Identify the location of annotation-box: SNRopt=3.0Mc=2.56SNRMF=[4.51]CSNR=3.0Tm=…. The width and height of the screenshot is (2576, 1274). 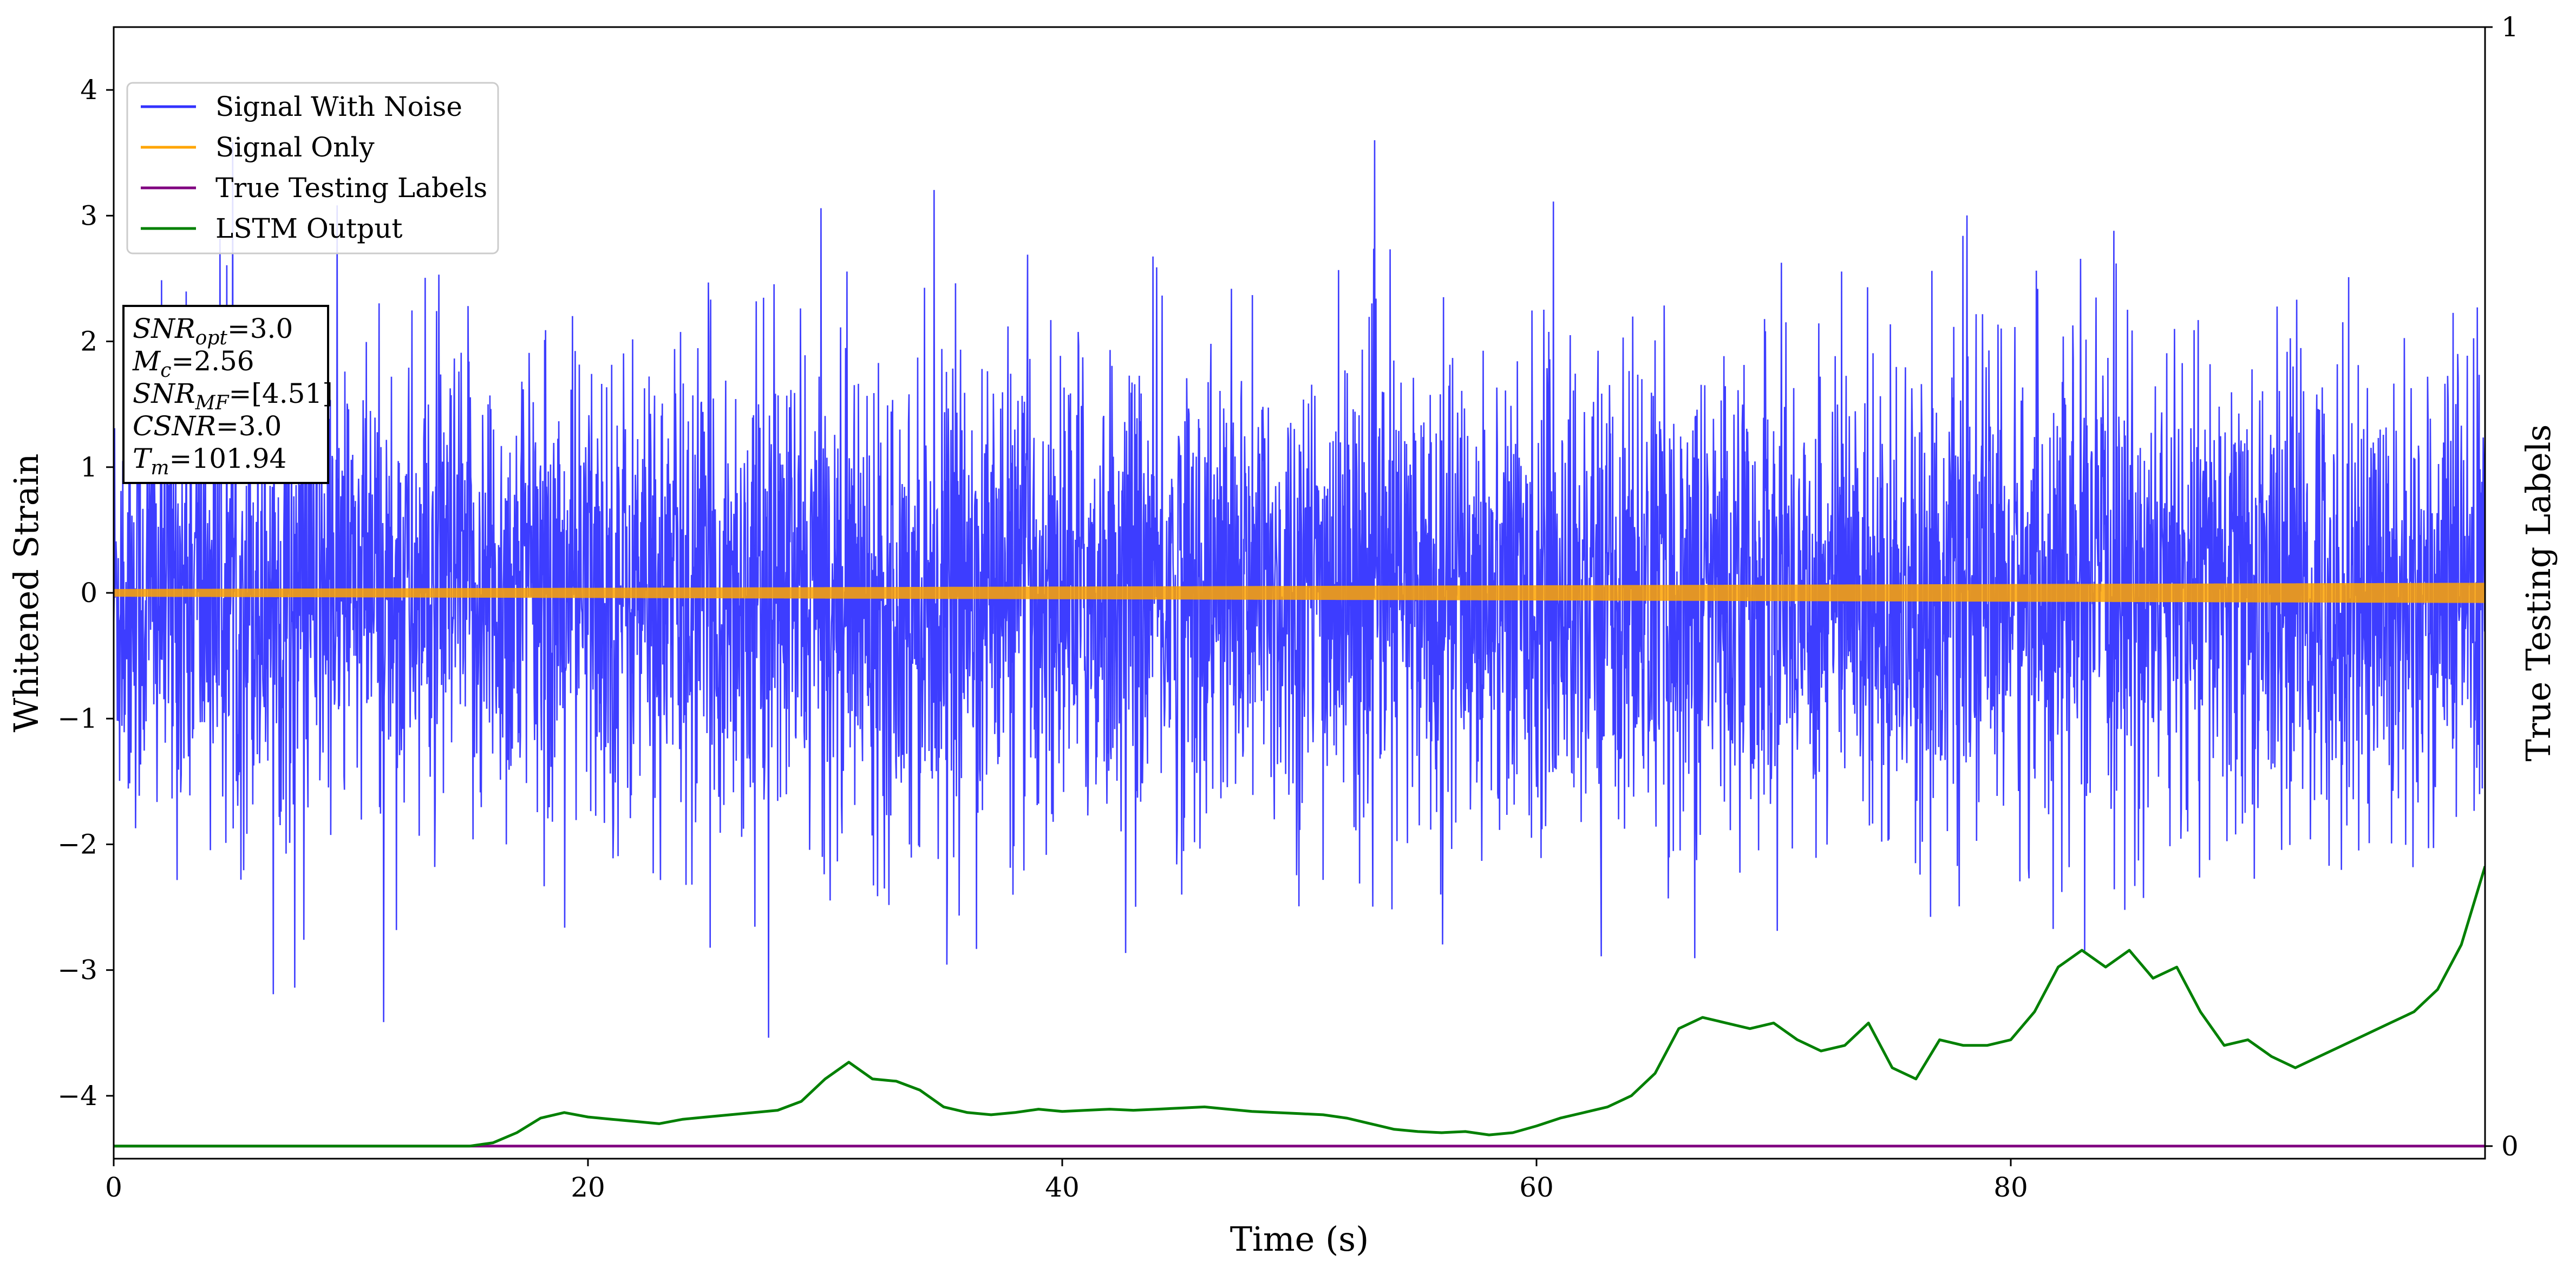
(227, 394).